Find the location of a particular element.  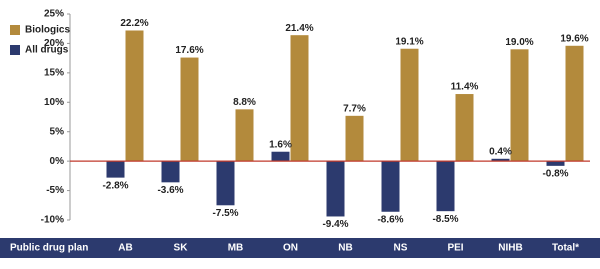

value-label: 19.6% is located at coordinates (574, 38).